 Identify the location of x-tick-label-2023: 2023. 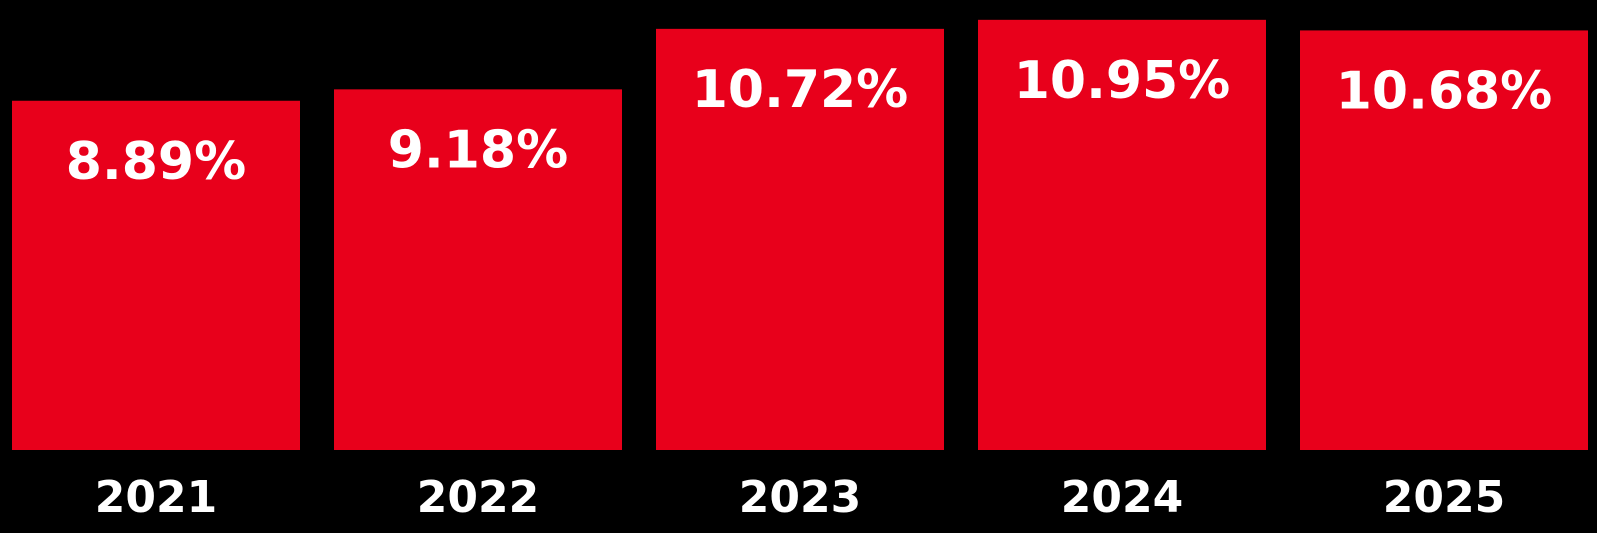
(800, 497).